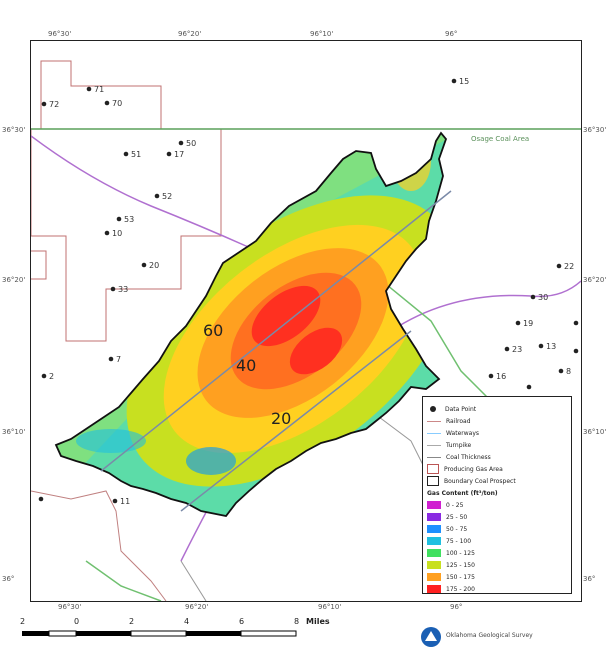 This screenshot has width=609, height=667. I want to click on railroad-line, so click(99, 545).